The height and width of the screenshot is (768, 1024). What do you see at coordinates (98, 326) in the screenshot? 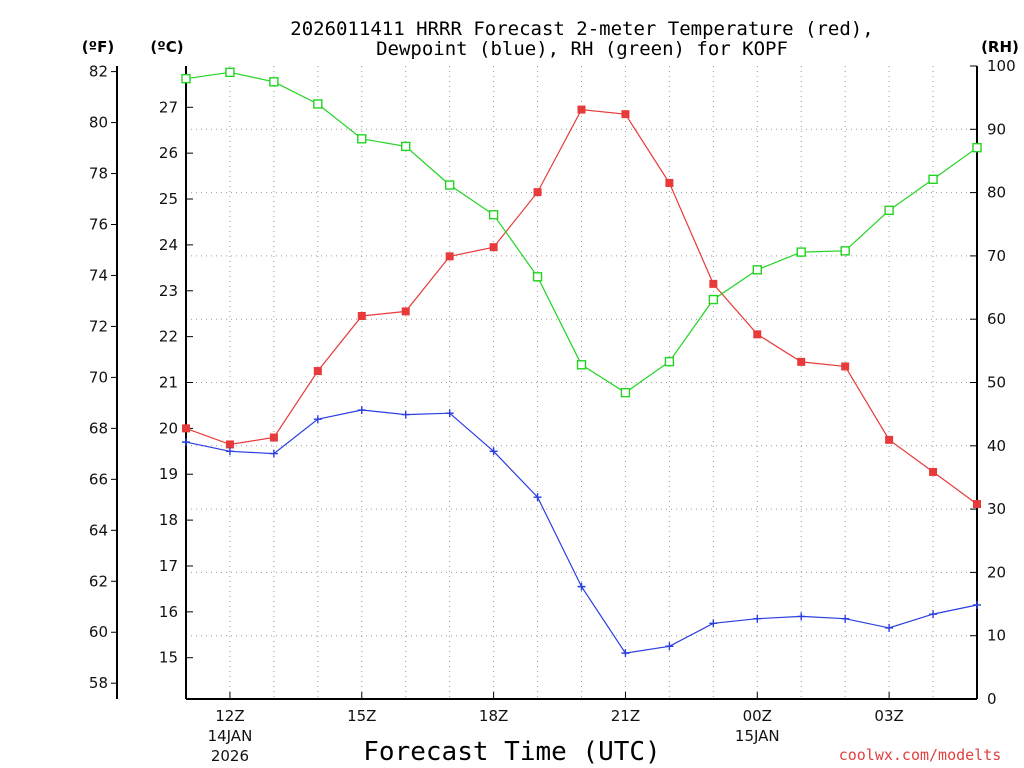
I see `fahrenheit-tick-label: 72` at bounding box center [98, 326].